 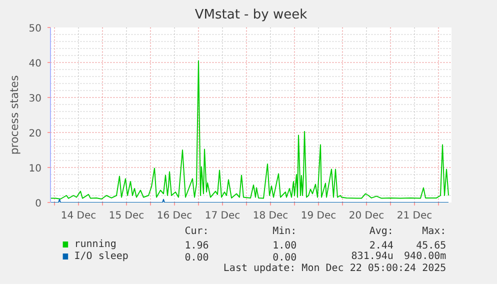 I want to click on text: 45.65, so click(x=431, y=246).